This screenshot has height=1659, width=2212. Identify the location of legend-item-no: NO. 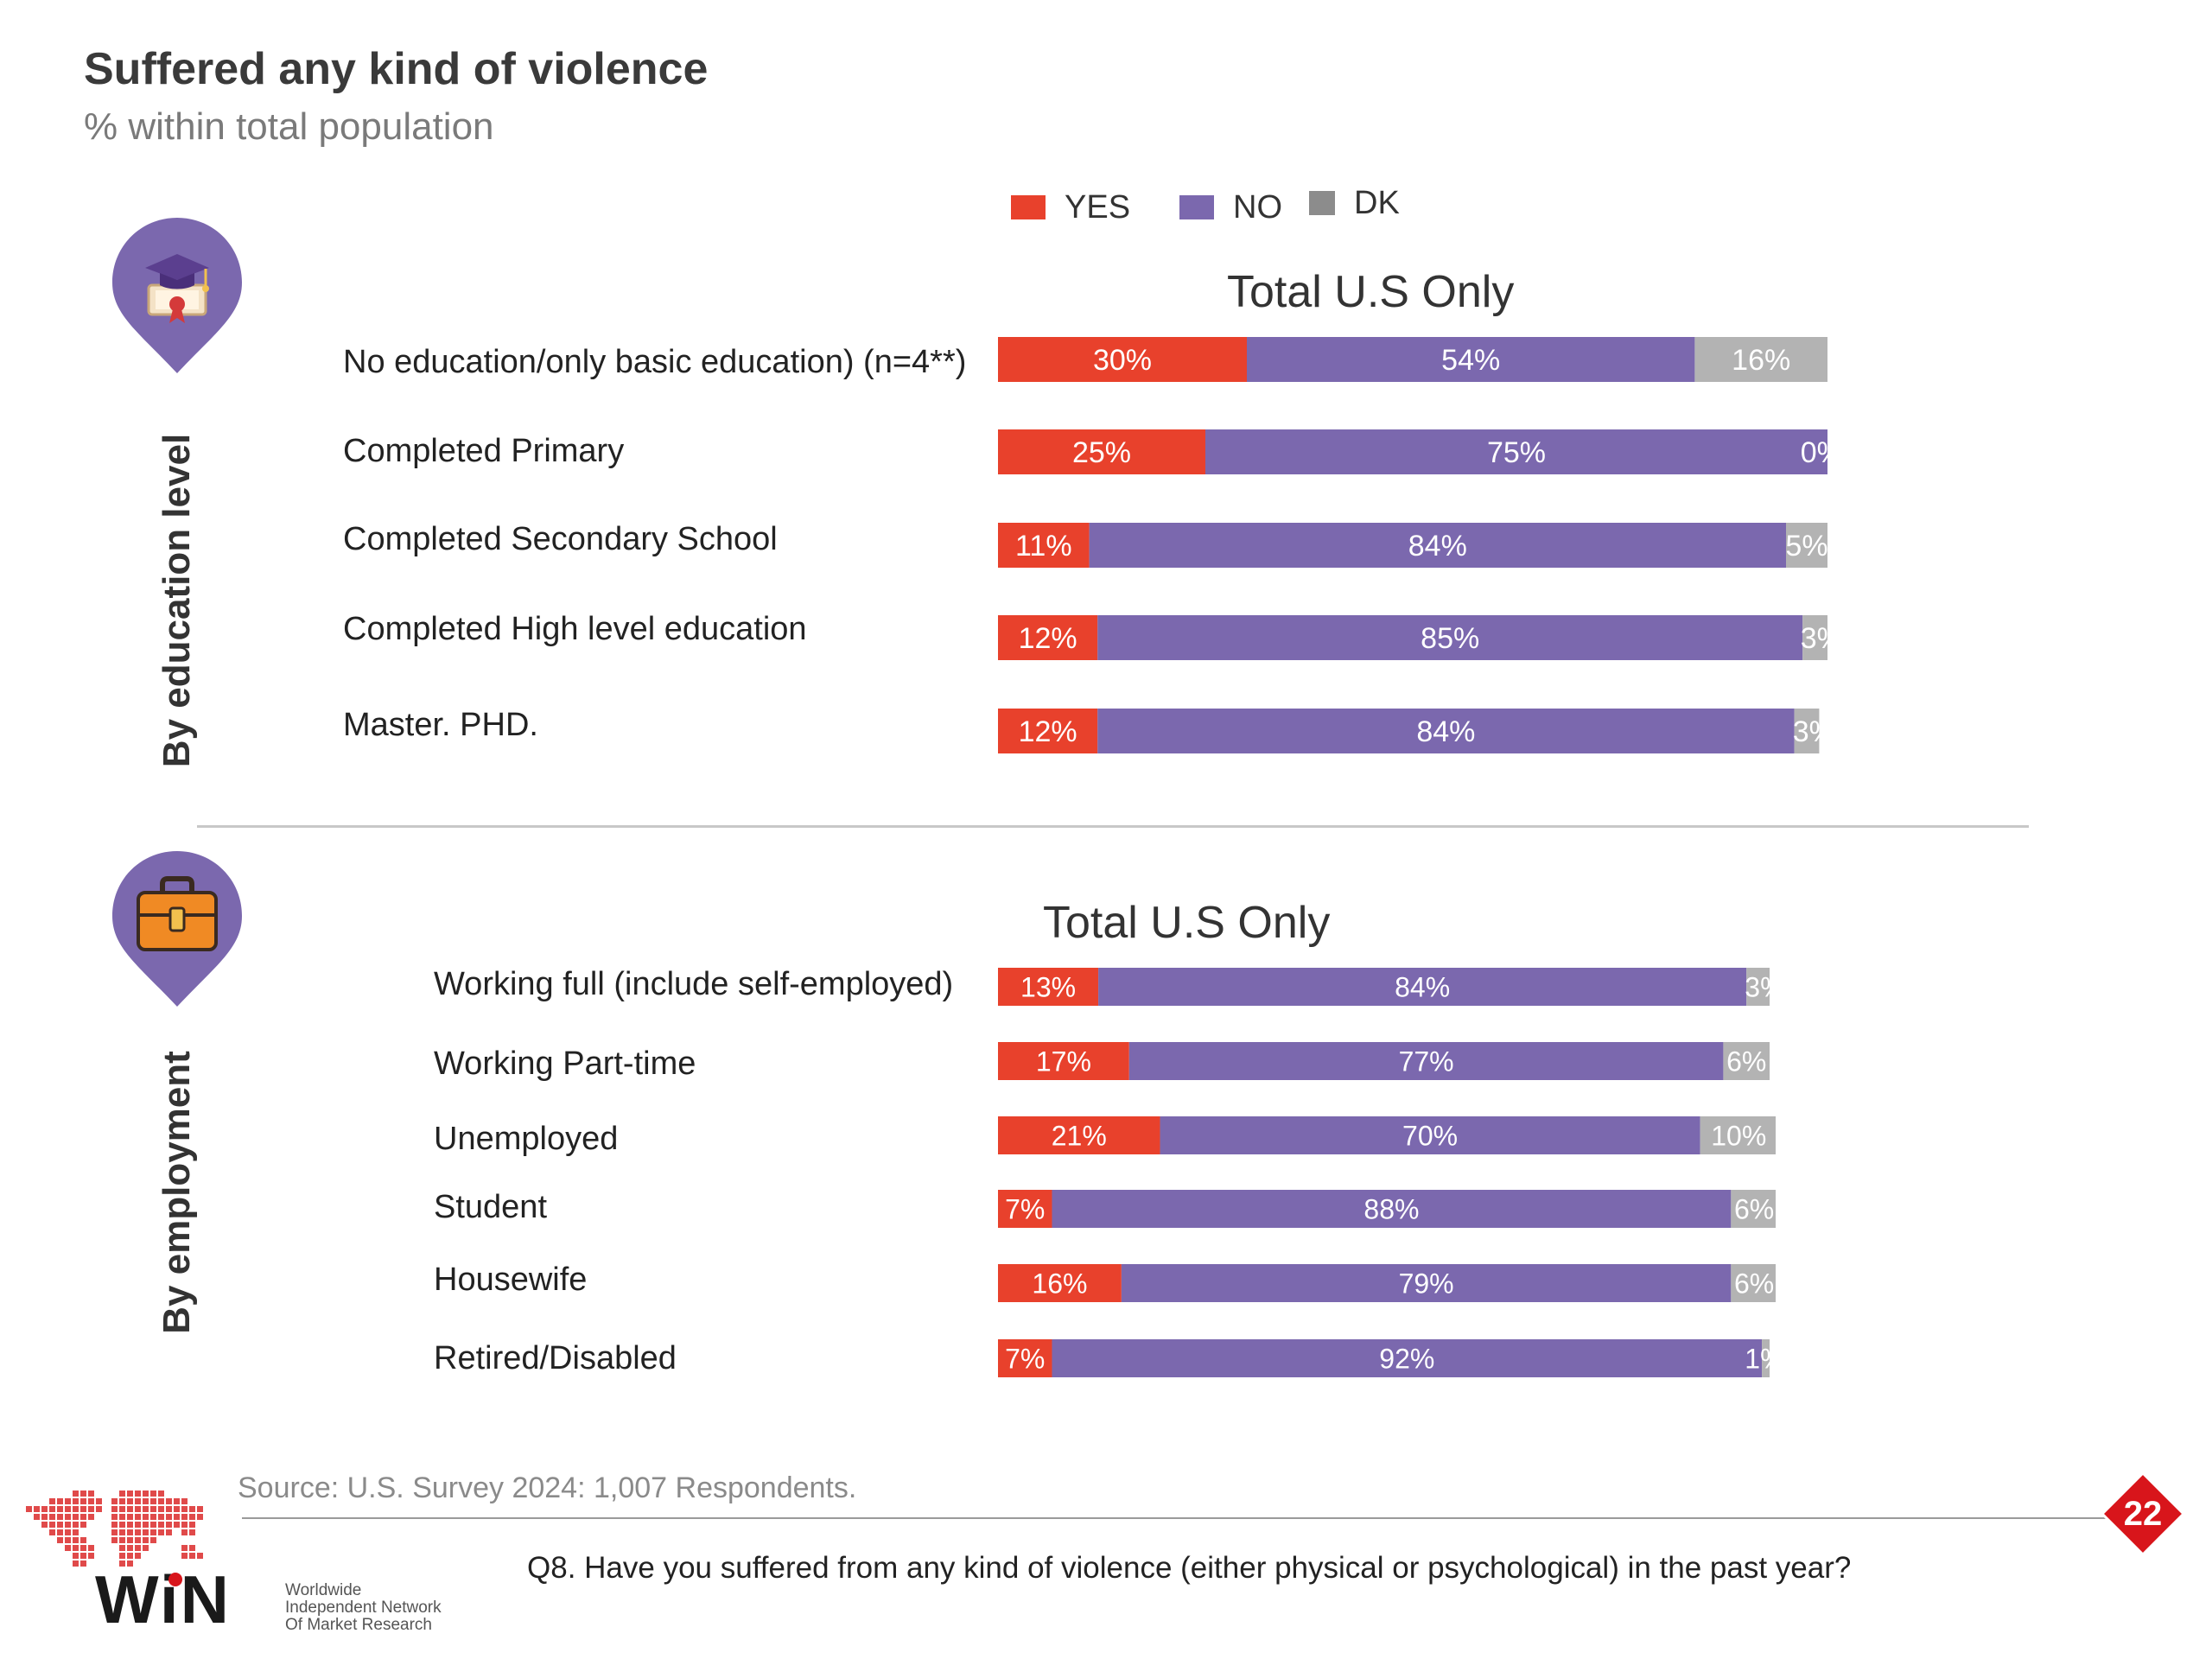
(1230, 207).